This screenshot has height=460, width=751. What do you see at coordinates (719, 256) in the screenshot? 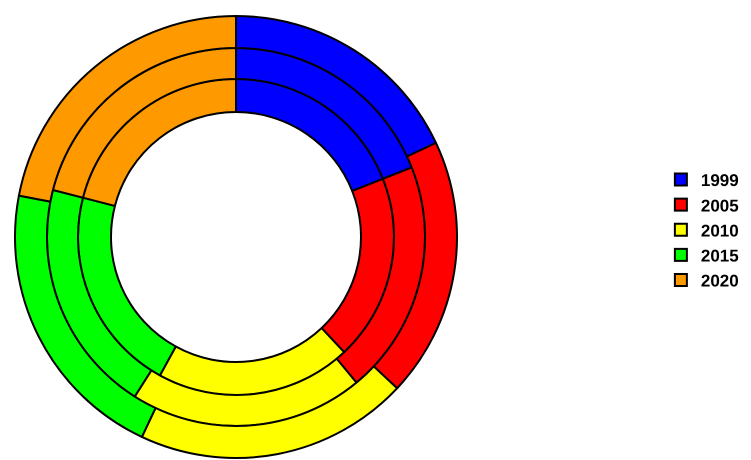
I see `legend-label: 2015` at bounding box center [719, 256].